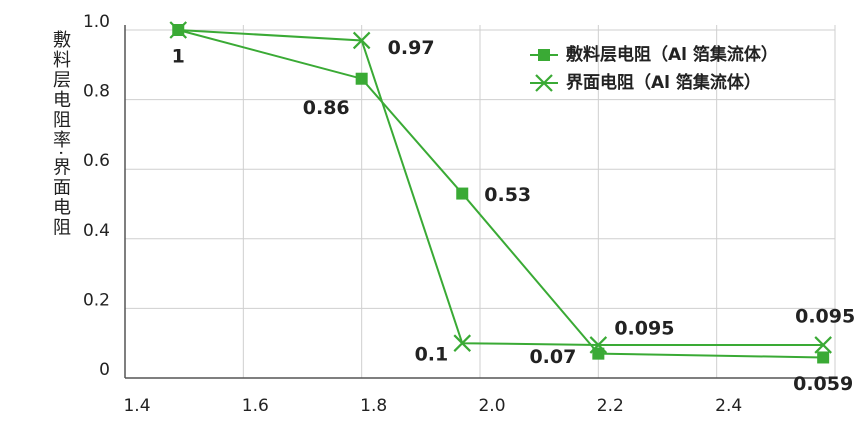  Describe the element at coordinates (672, 54) in the screenshot. I see `legend-label: 敷料层电阻（Al 箔集流体）` at that location.